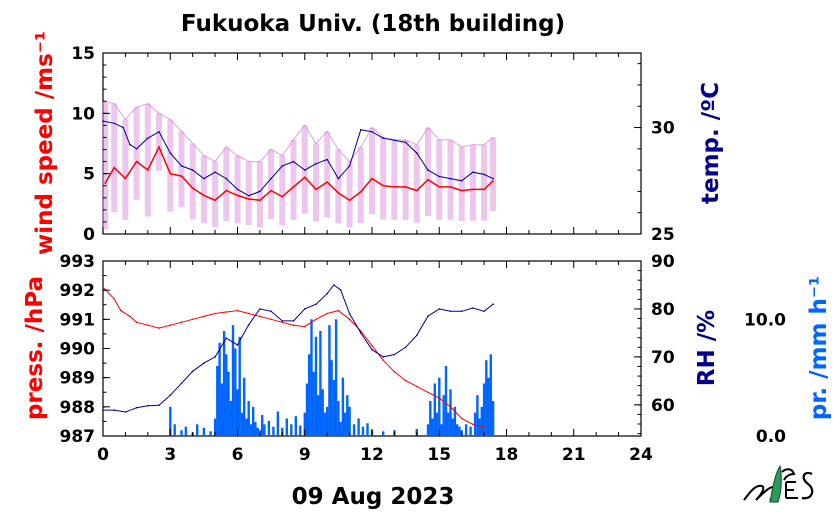 The image size is (834, 520). I want to click on right-y-tick-label: 70, so click(663, 358).